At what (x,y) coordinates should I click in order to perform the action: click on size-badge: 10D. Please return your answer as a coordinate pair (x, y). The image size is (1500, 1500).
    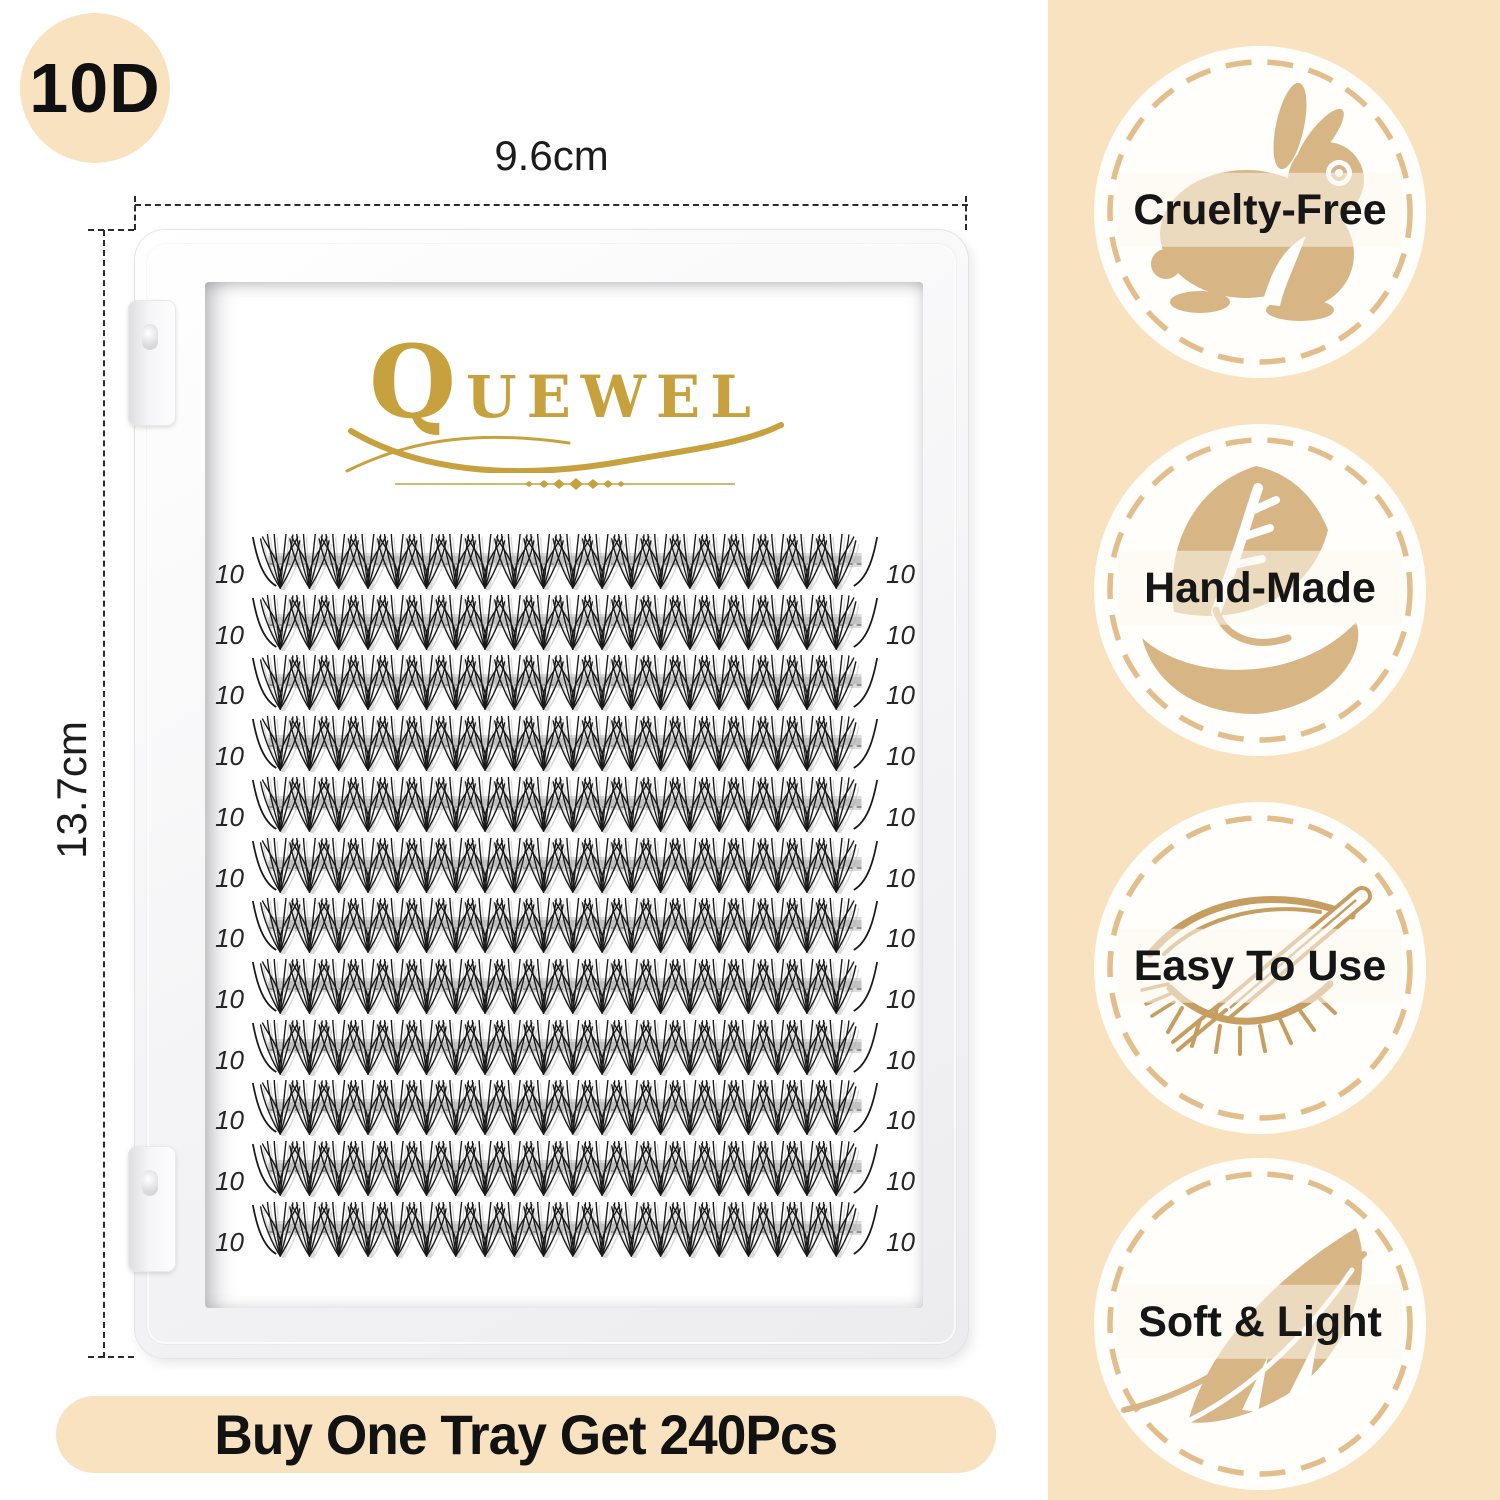
    Looking at the image, I should click on (95, 88).